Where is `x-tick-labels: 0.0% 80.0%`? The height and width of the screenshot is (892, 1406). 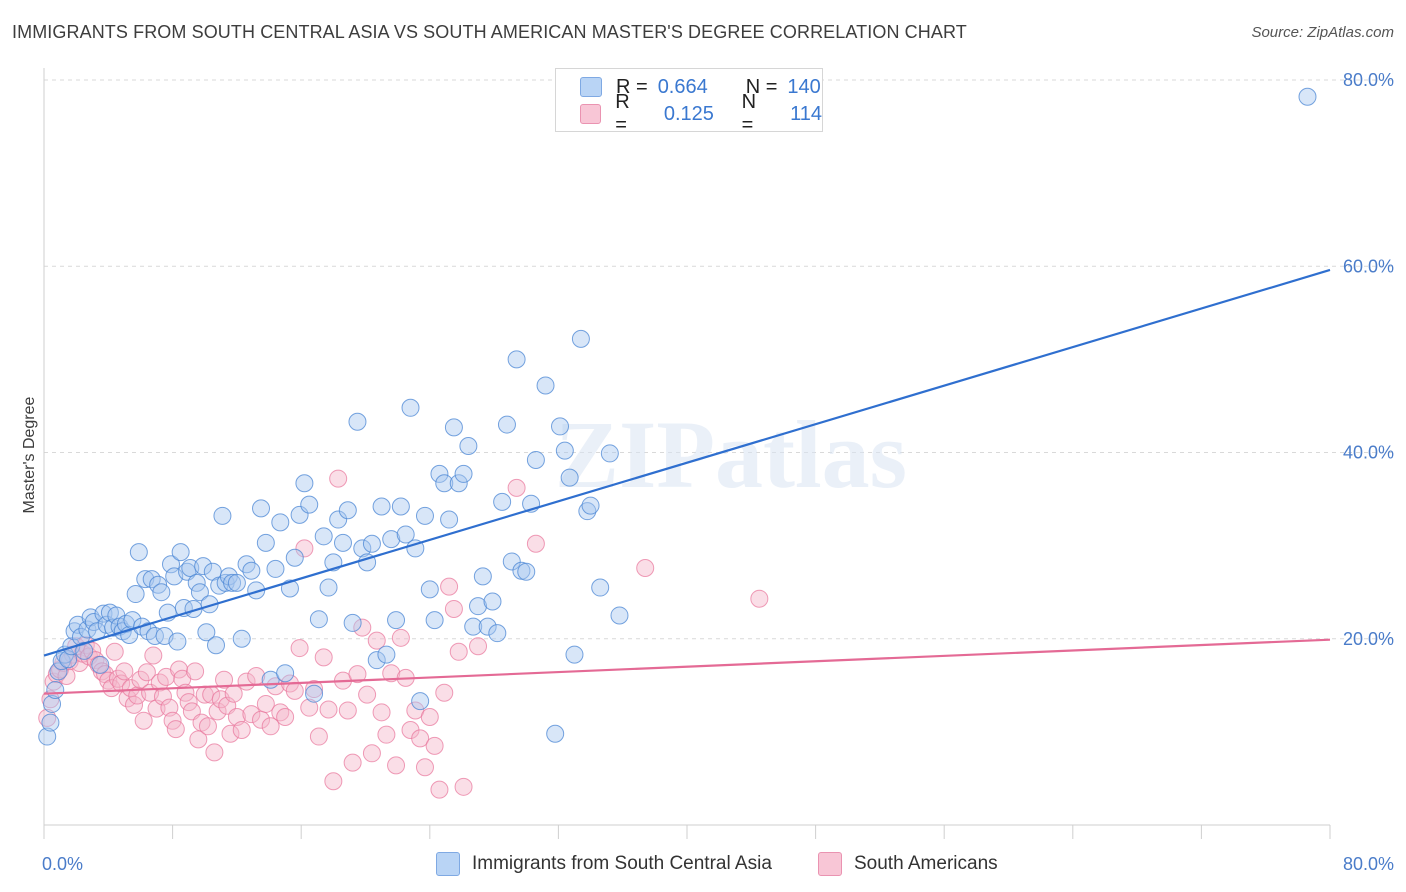 x-tick-labels: 0.0% 80.0% is located at coordinates (718, 864).